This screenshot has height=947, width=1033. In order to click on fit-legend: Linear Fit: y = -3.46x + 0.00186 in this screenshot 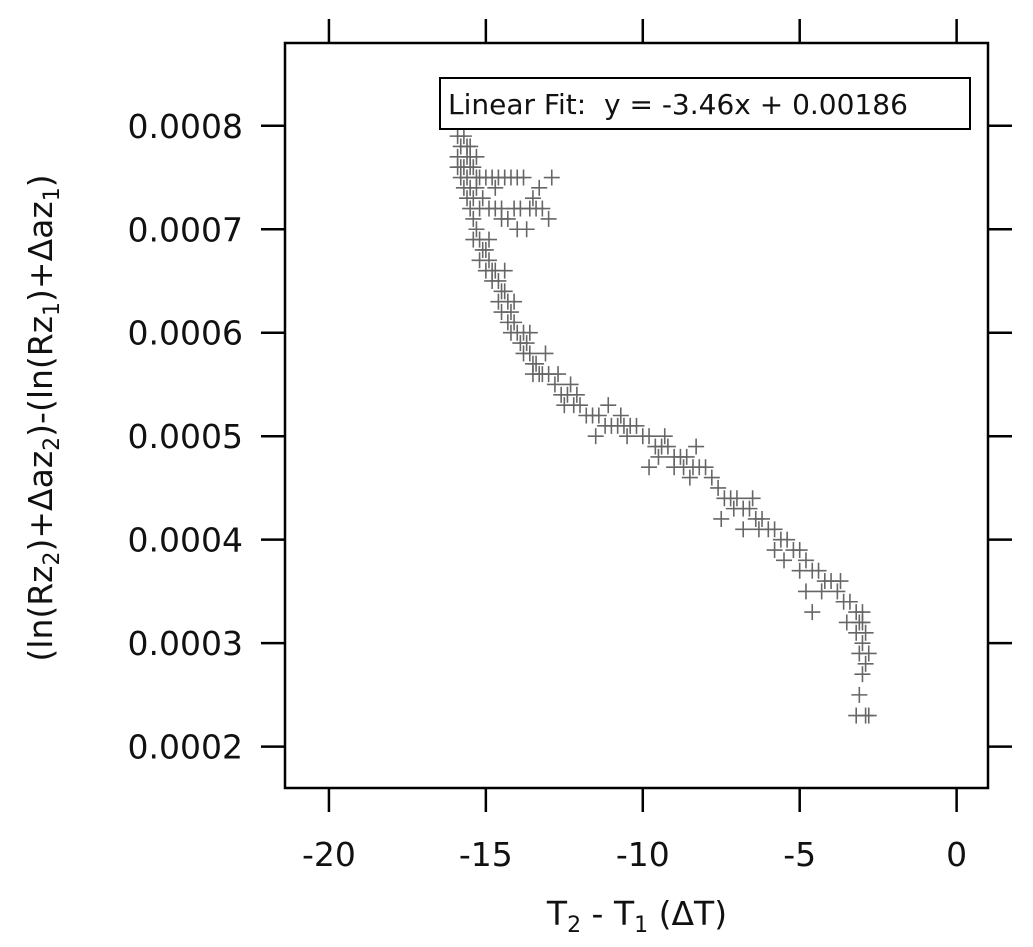, I will do `click(705, 103)`.